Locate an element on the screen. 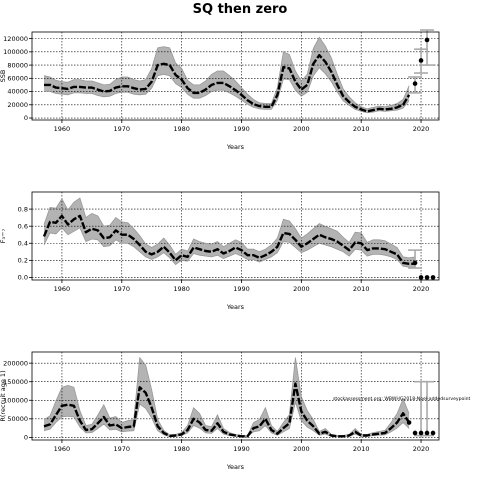 This screenshot has height=480, width=480. recruitment-x-tick-label: 1970 is located at coordinates (122, 449).